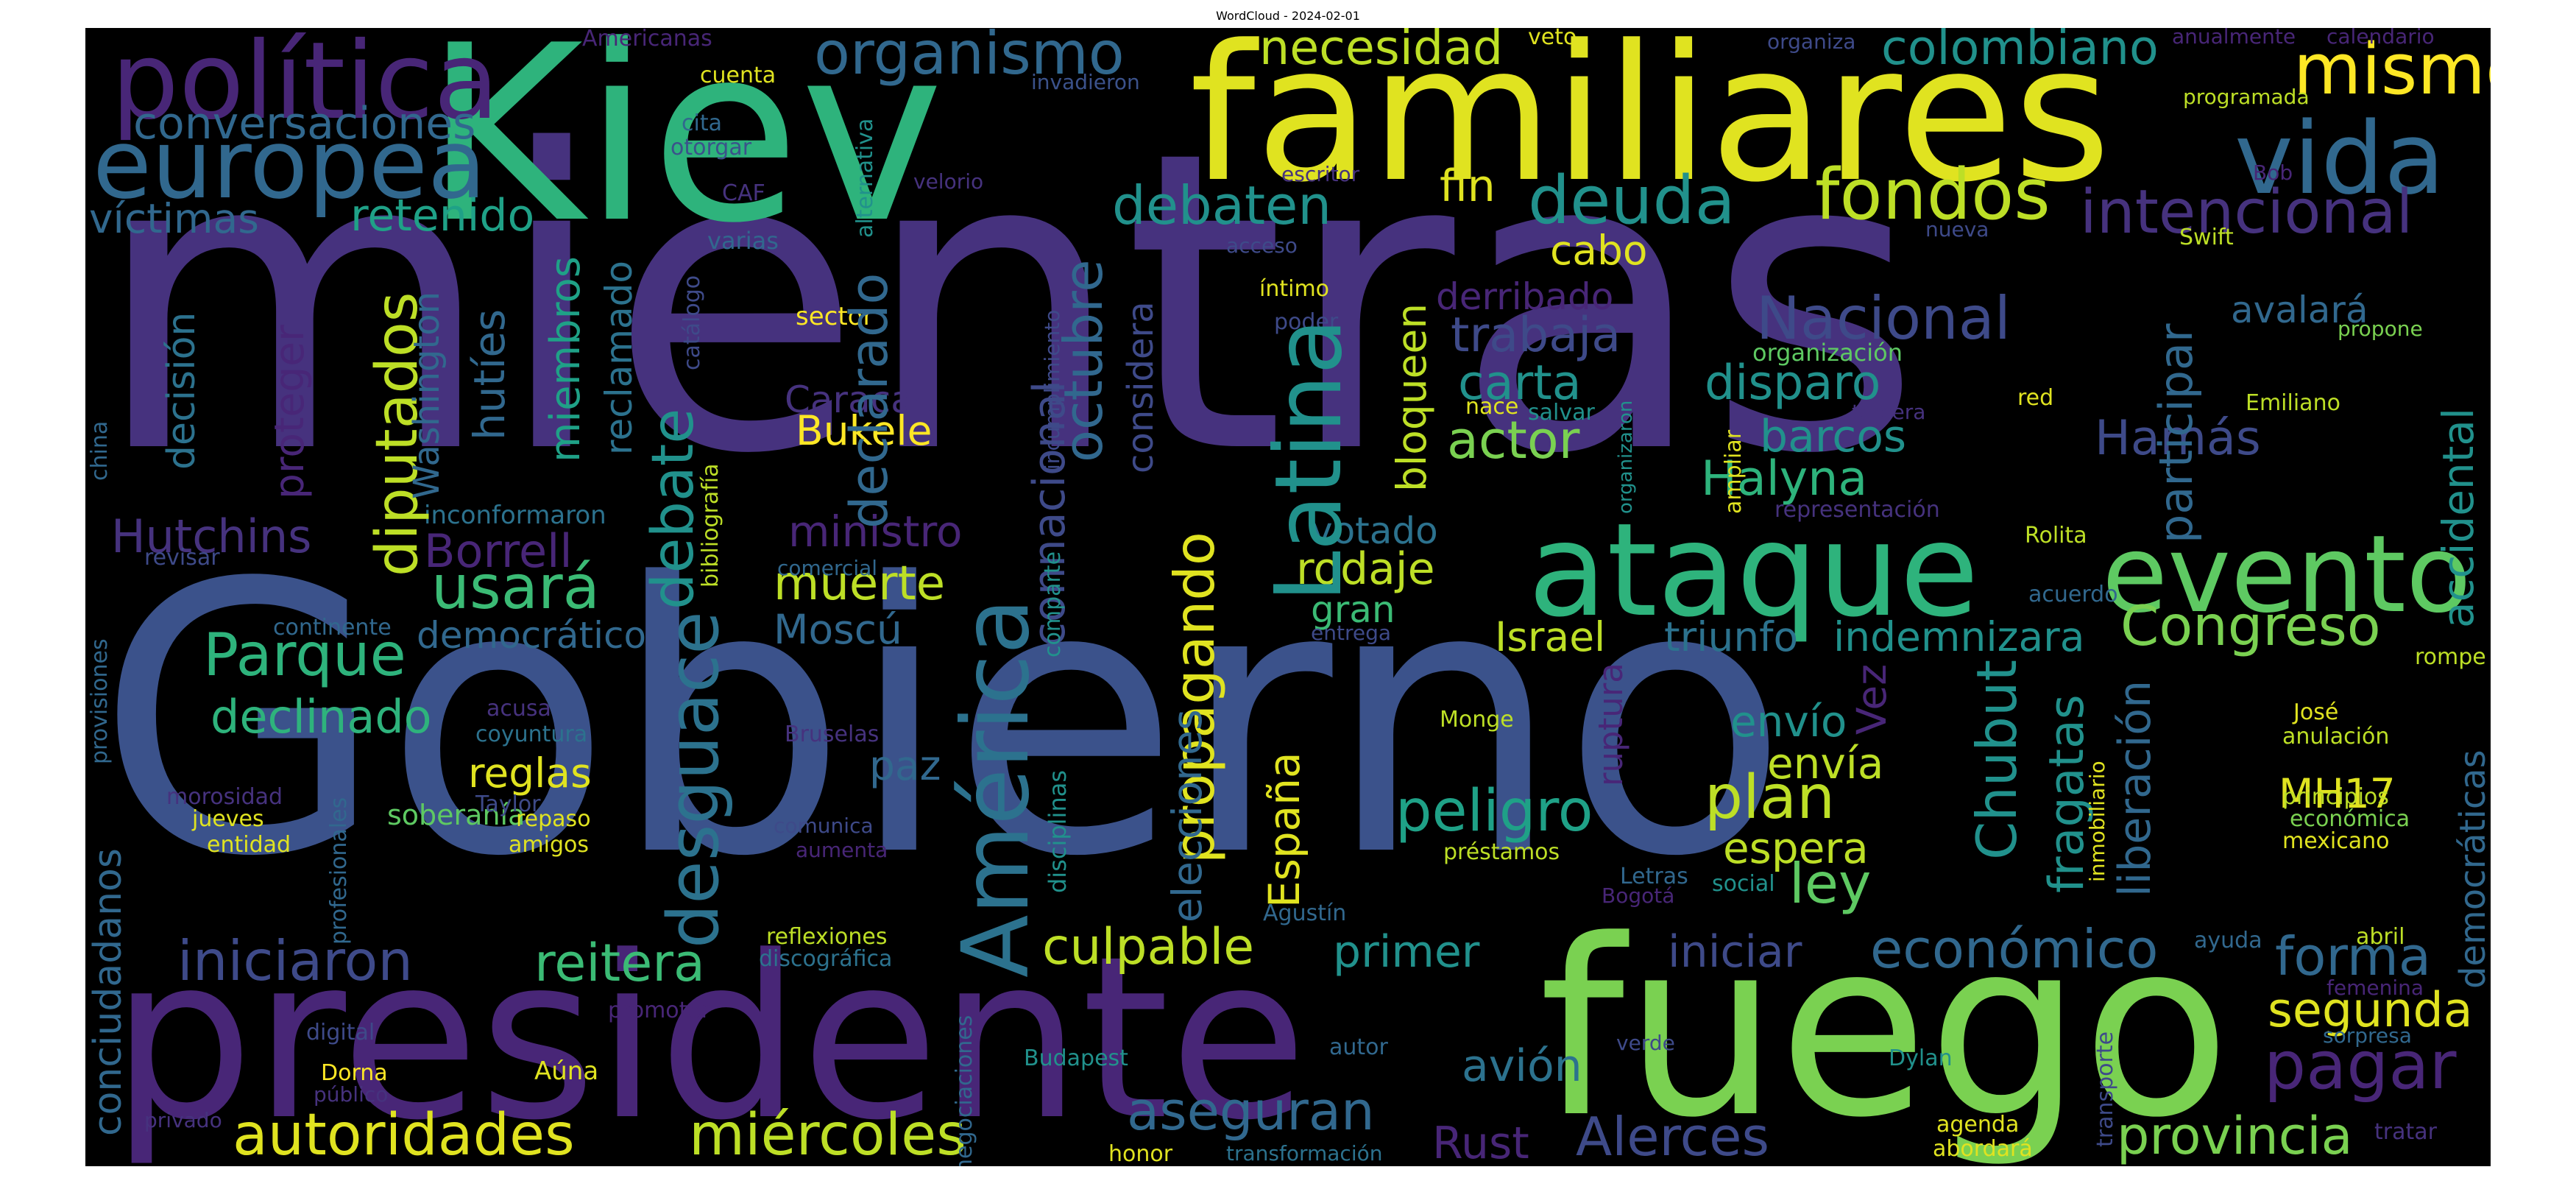 The width and height of the screenshot is (2576, 1178). What do you see at coordinates (426, 395) in the screenshot?
I see `word-washington: Washington` at bounding box center [426, 395].